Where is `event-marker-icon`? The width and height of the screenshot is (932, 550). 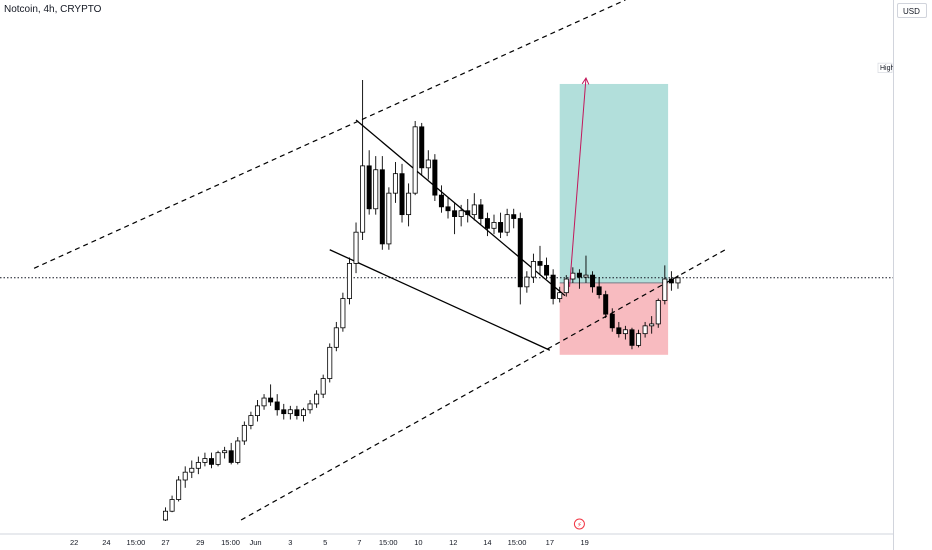
event-marker-icon is located at coordinates (579, 524).